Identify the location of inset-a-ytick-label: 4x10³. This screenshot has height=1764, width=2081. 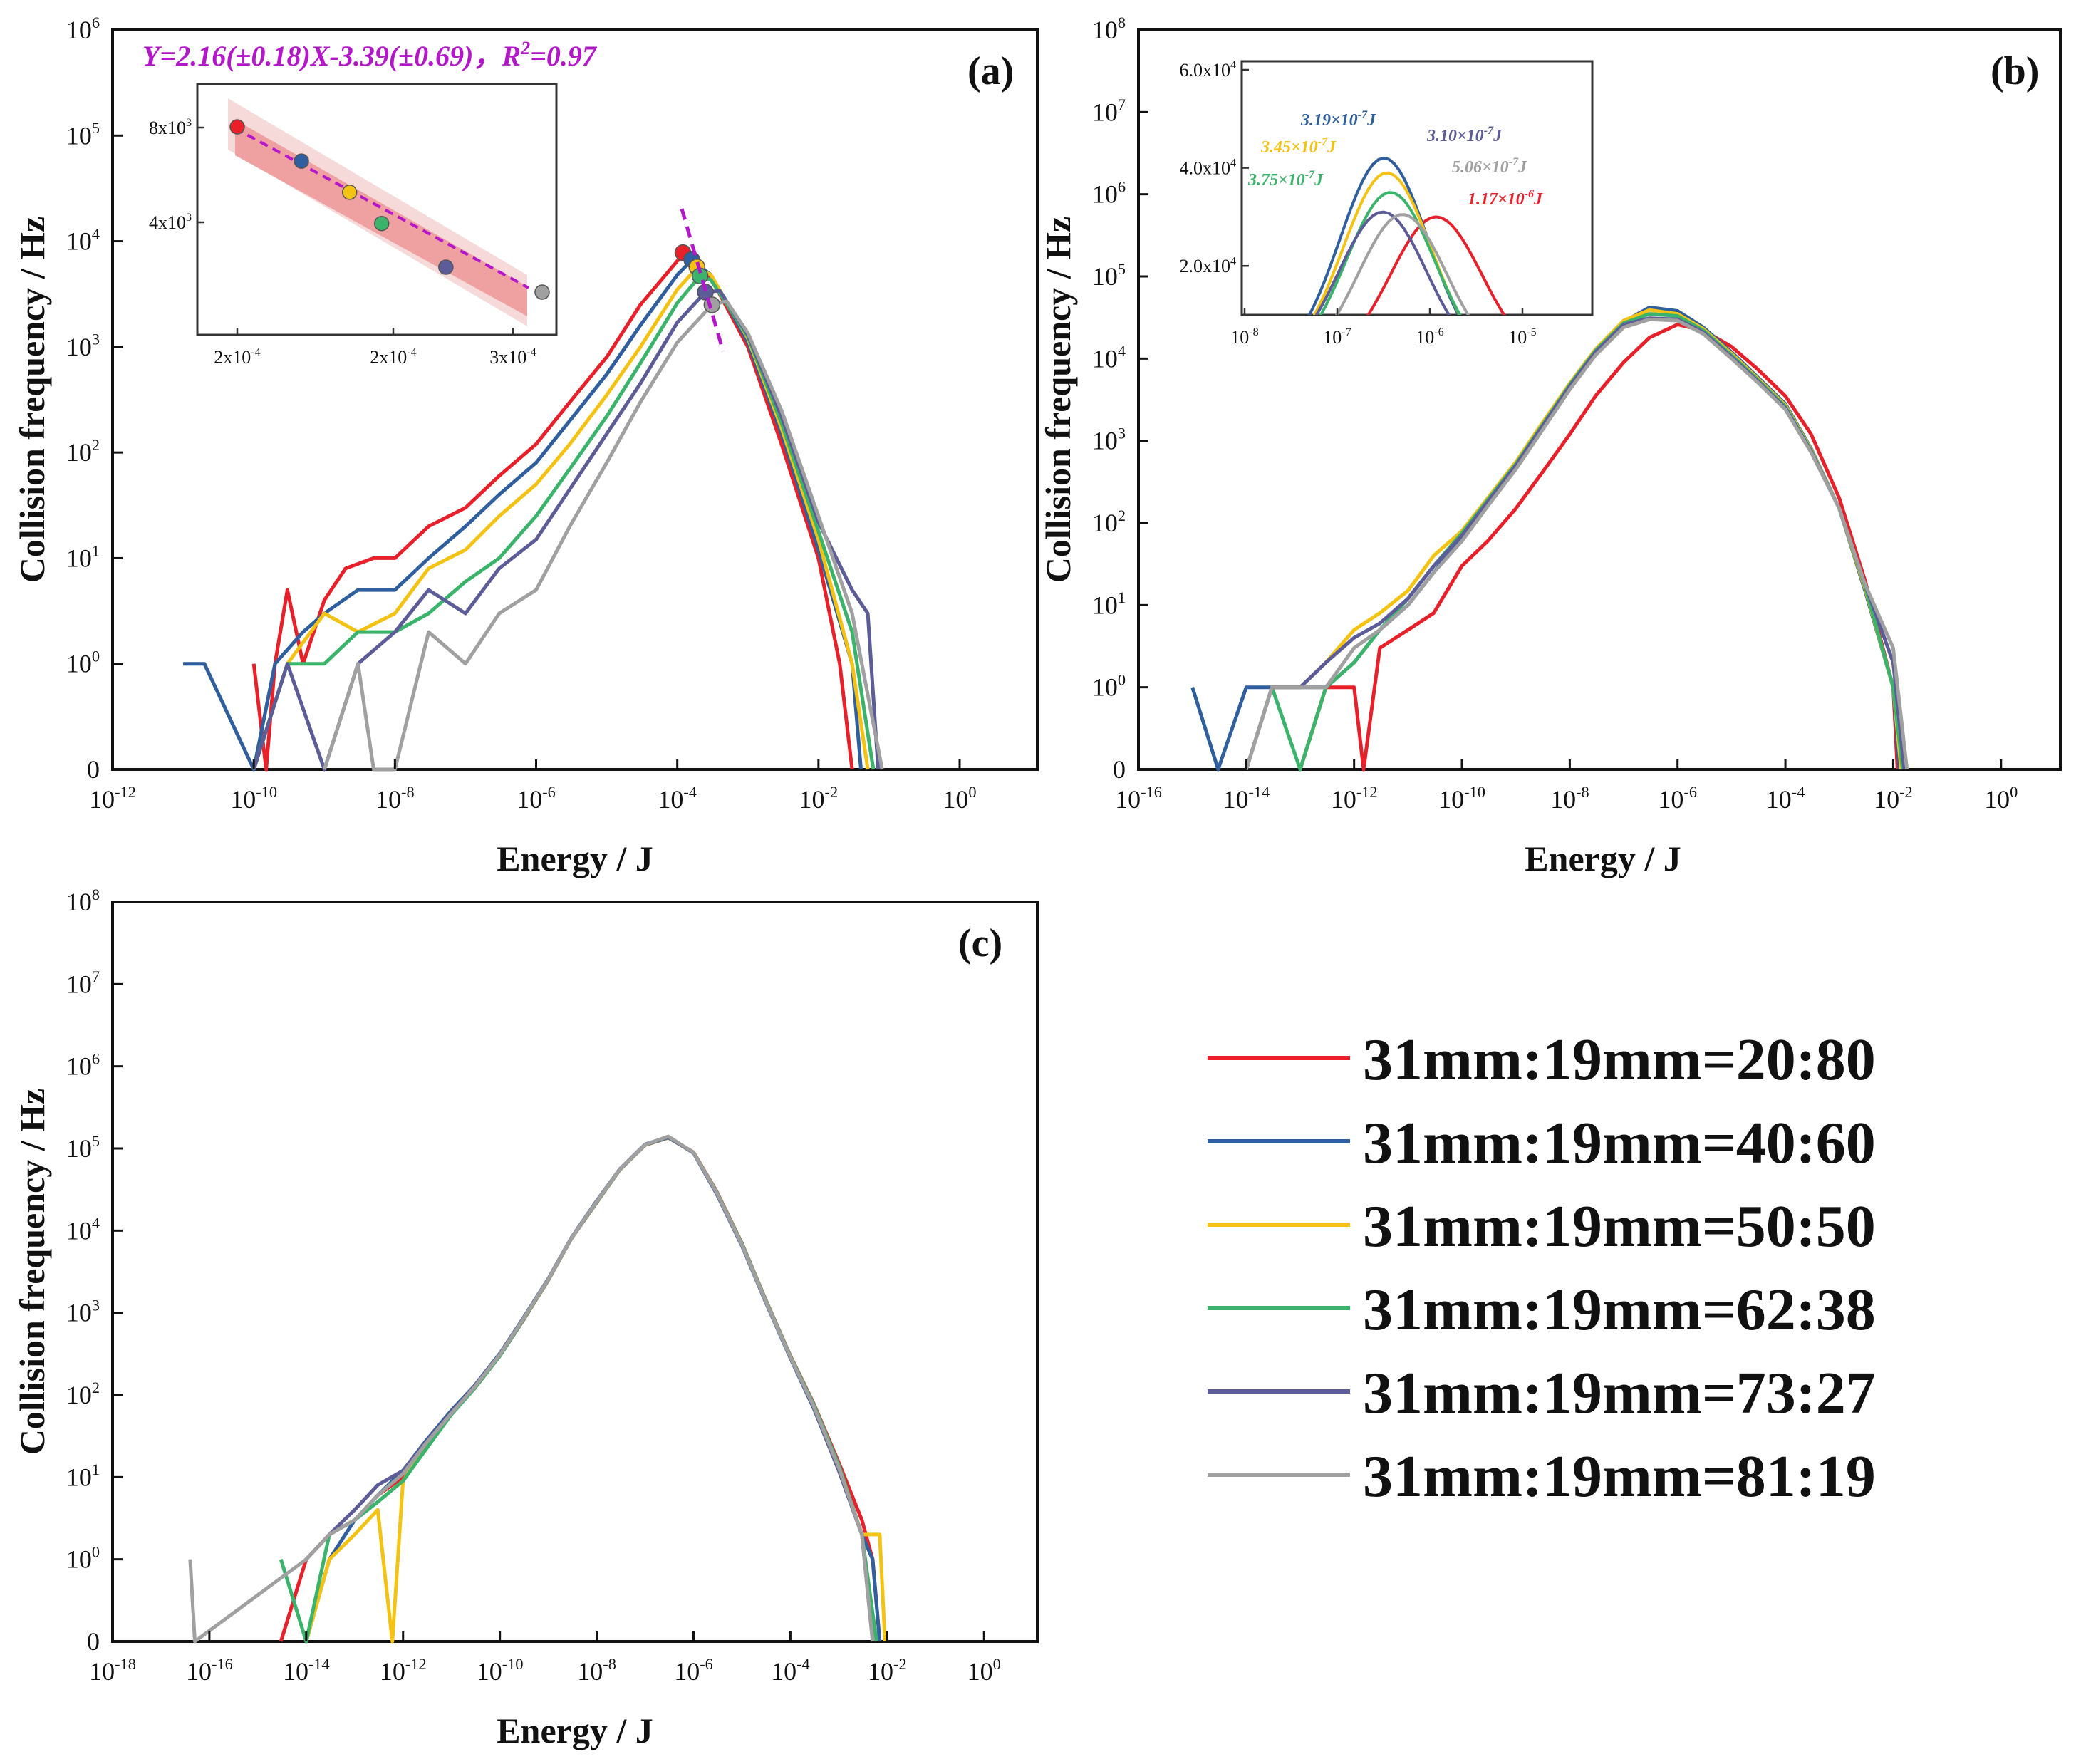
(171, 222).